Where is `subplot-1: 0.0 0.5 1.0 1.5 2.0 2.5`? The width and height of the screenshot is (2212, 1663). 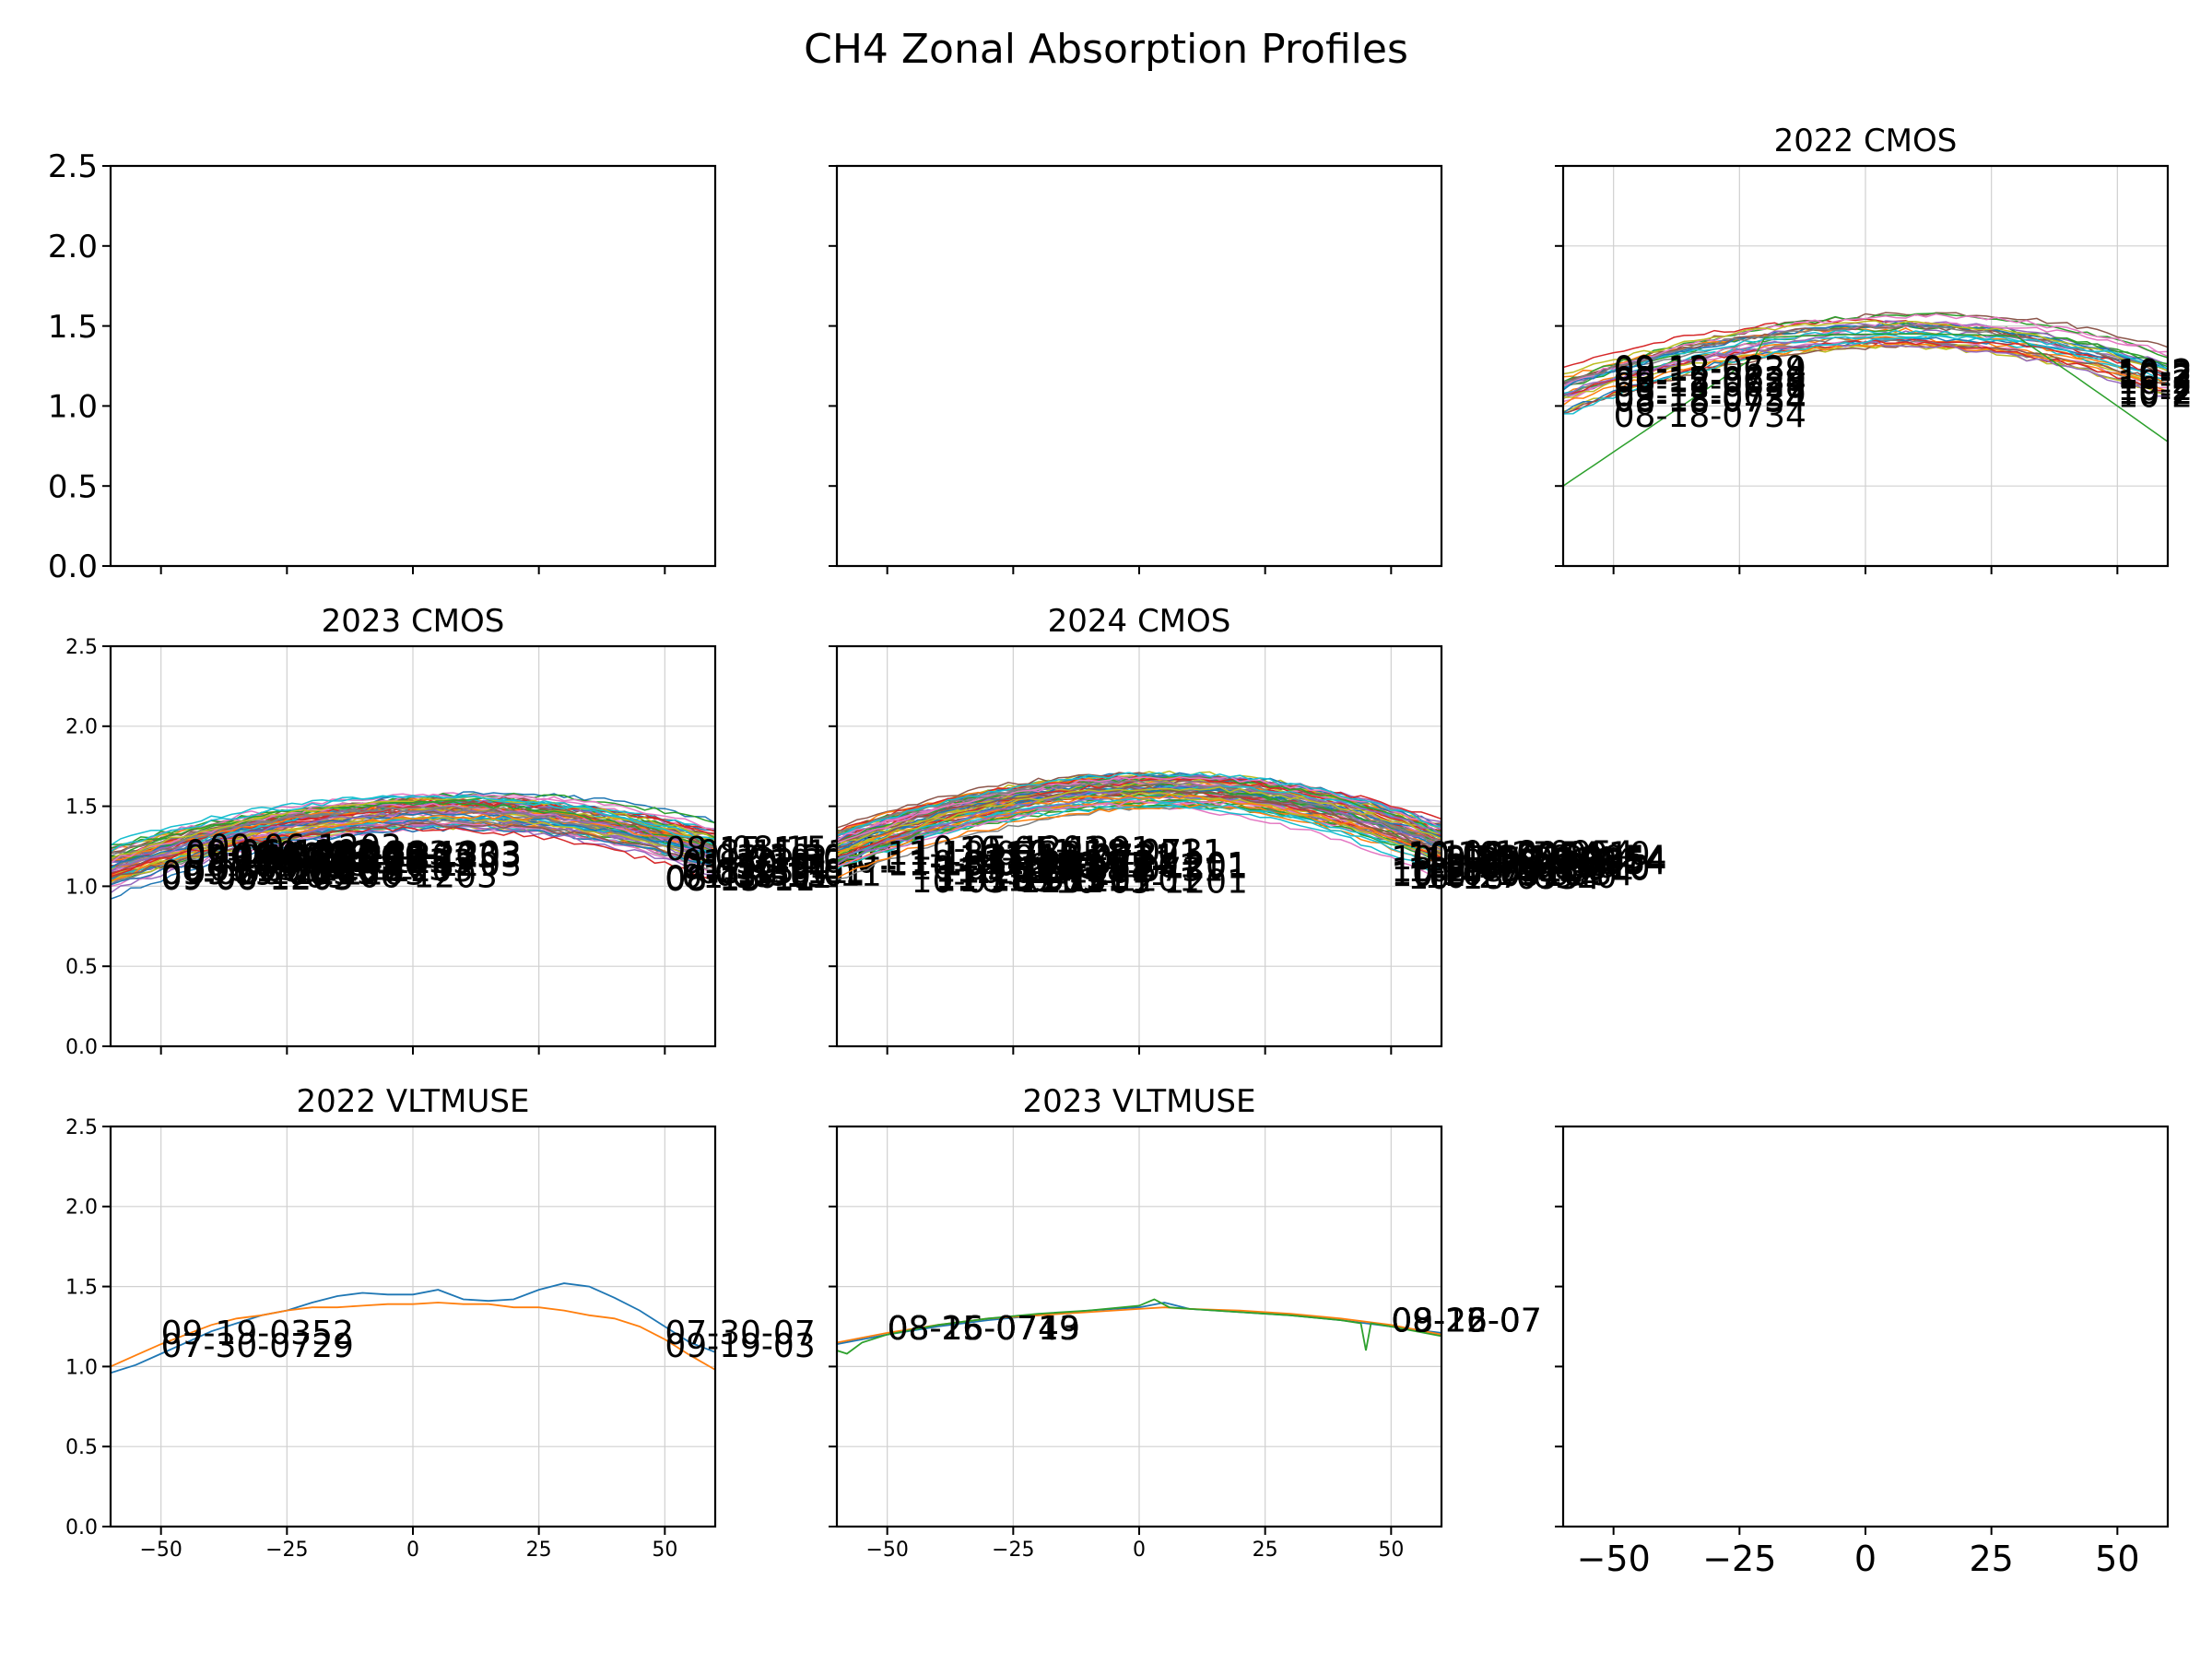
subplot-1: 0.0 0.5 1.0 1.5 2.0 2.5 is located at coordinates (382, 366).